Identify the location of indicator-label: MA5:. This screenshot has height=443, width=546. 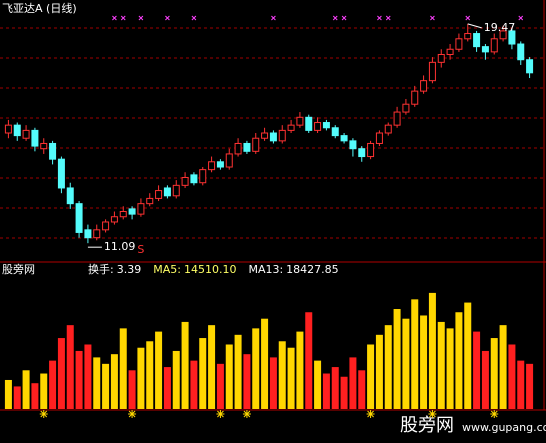
(167, 269).